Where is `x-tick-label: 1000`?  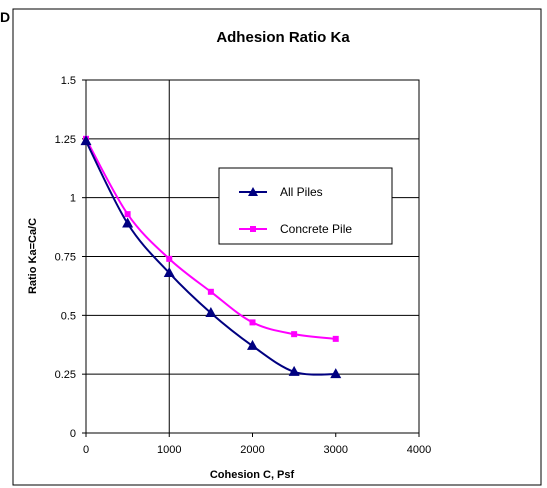
x-tick-label: 1000 is located at coordinates (169, 450).